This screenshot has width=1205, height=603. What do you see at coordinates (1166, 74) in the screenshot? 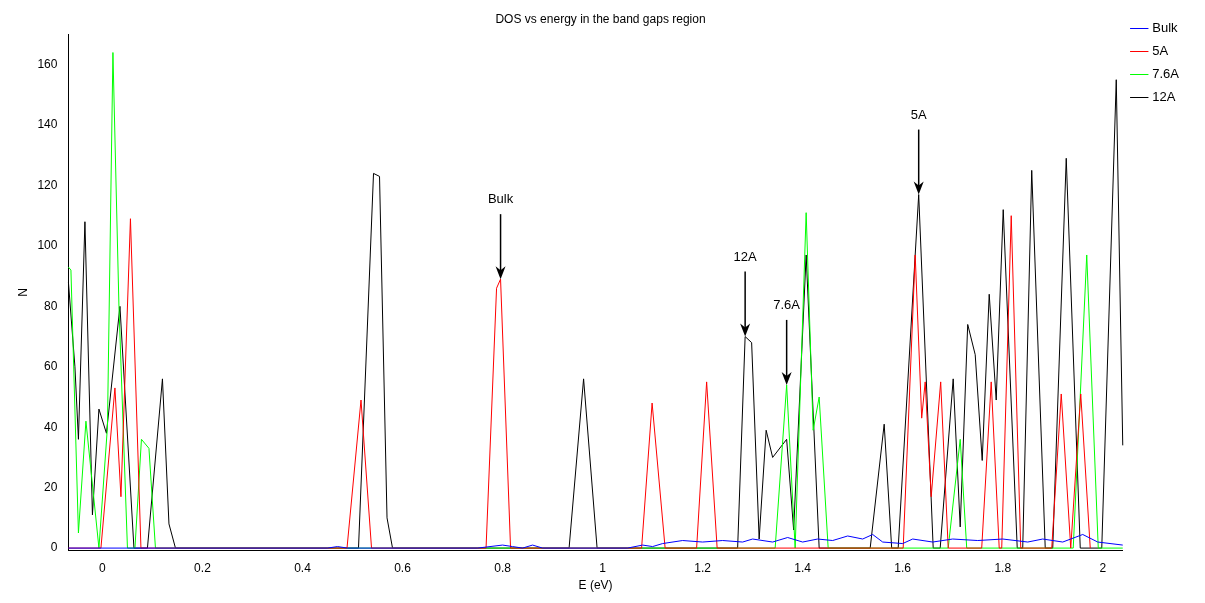
I see `legend-label: 7.6A` at bounding box center [1166, 74].